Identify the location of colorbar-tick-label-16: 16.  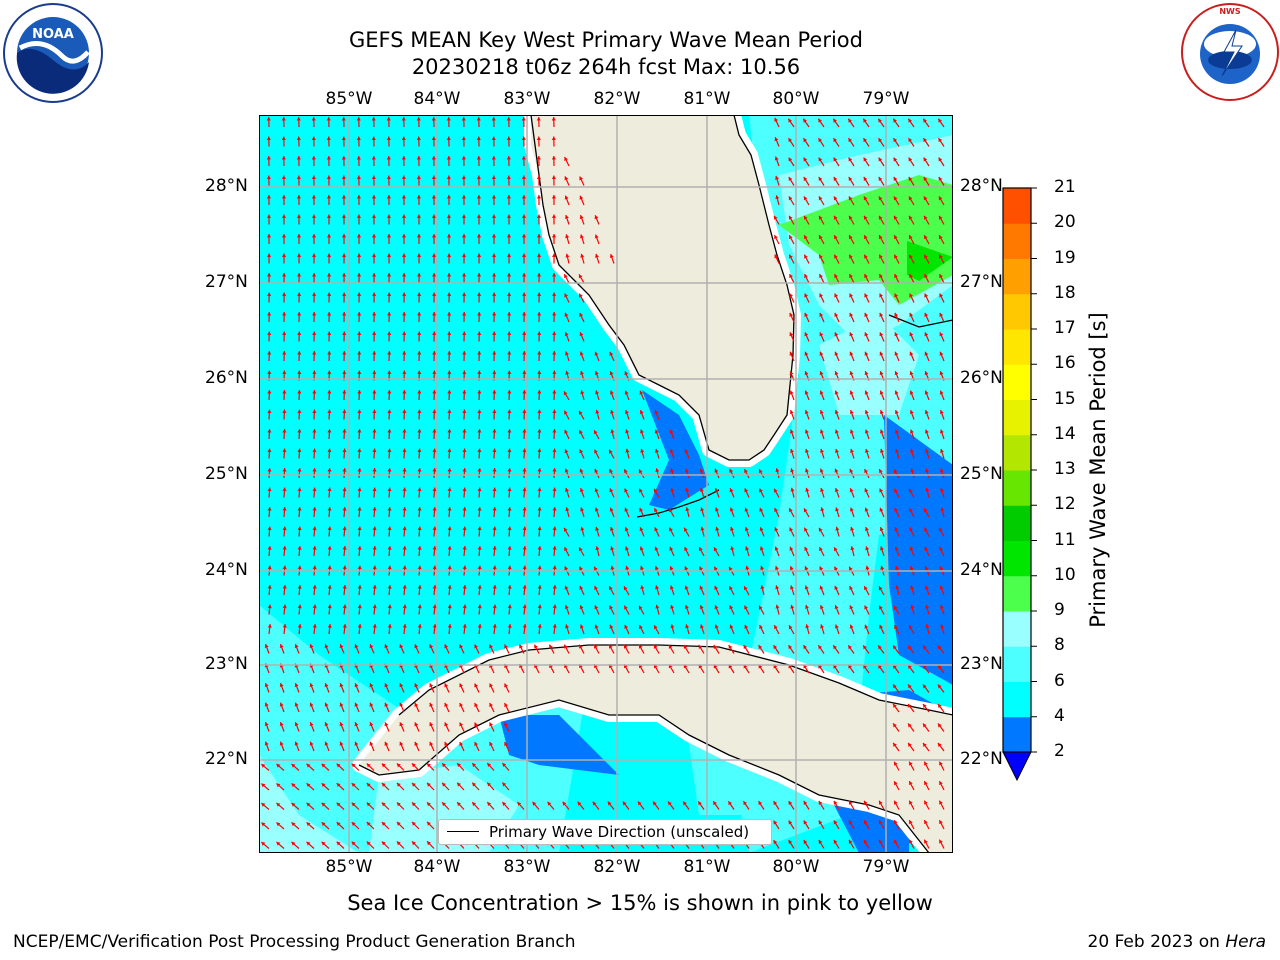
(1065, 363).